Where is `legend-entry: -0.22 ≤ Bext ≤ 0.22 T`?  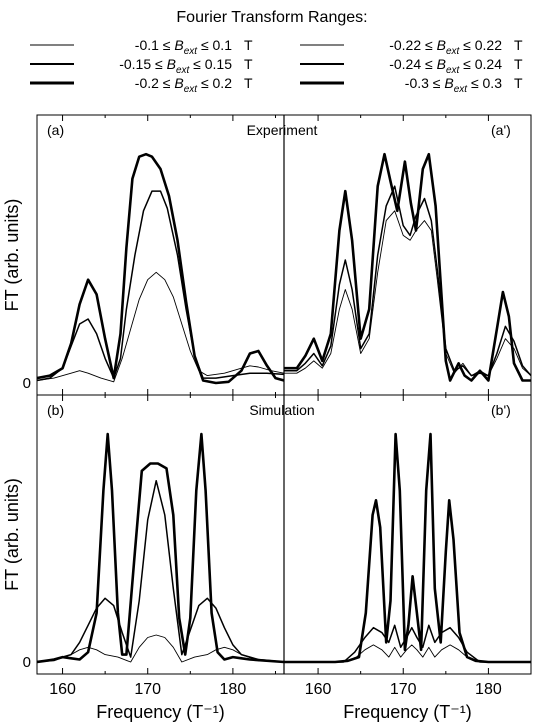 legend-entry: -0.22 ≤ Bext ≤ 0.22 T is located at coordinates (411, 47).